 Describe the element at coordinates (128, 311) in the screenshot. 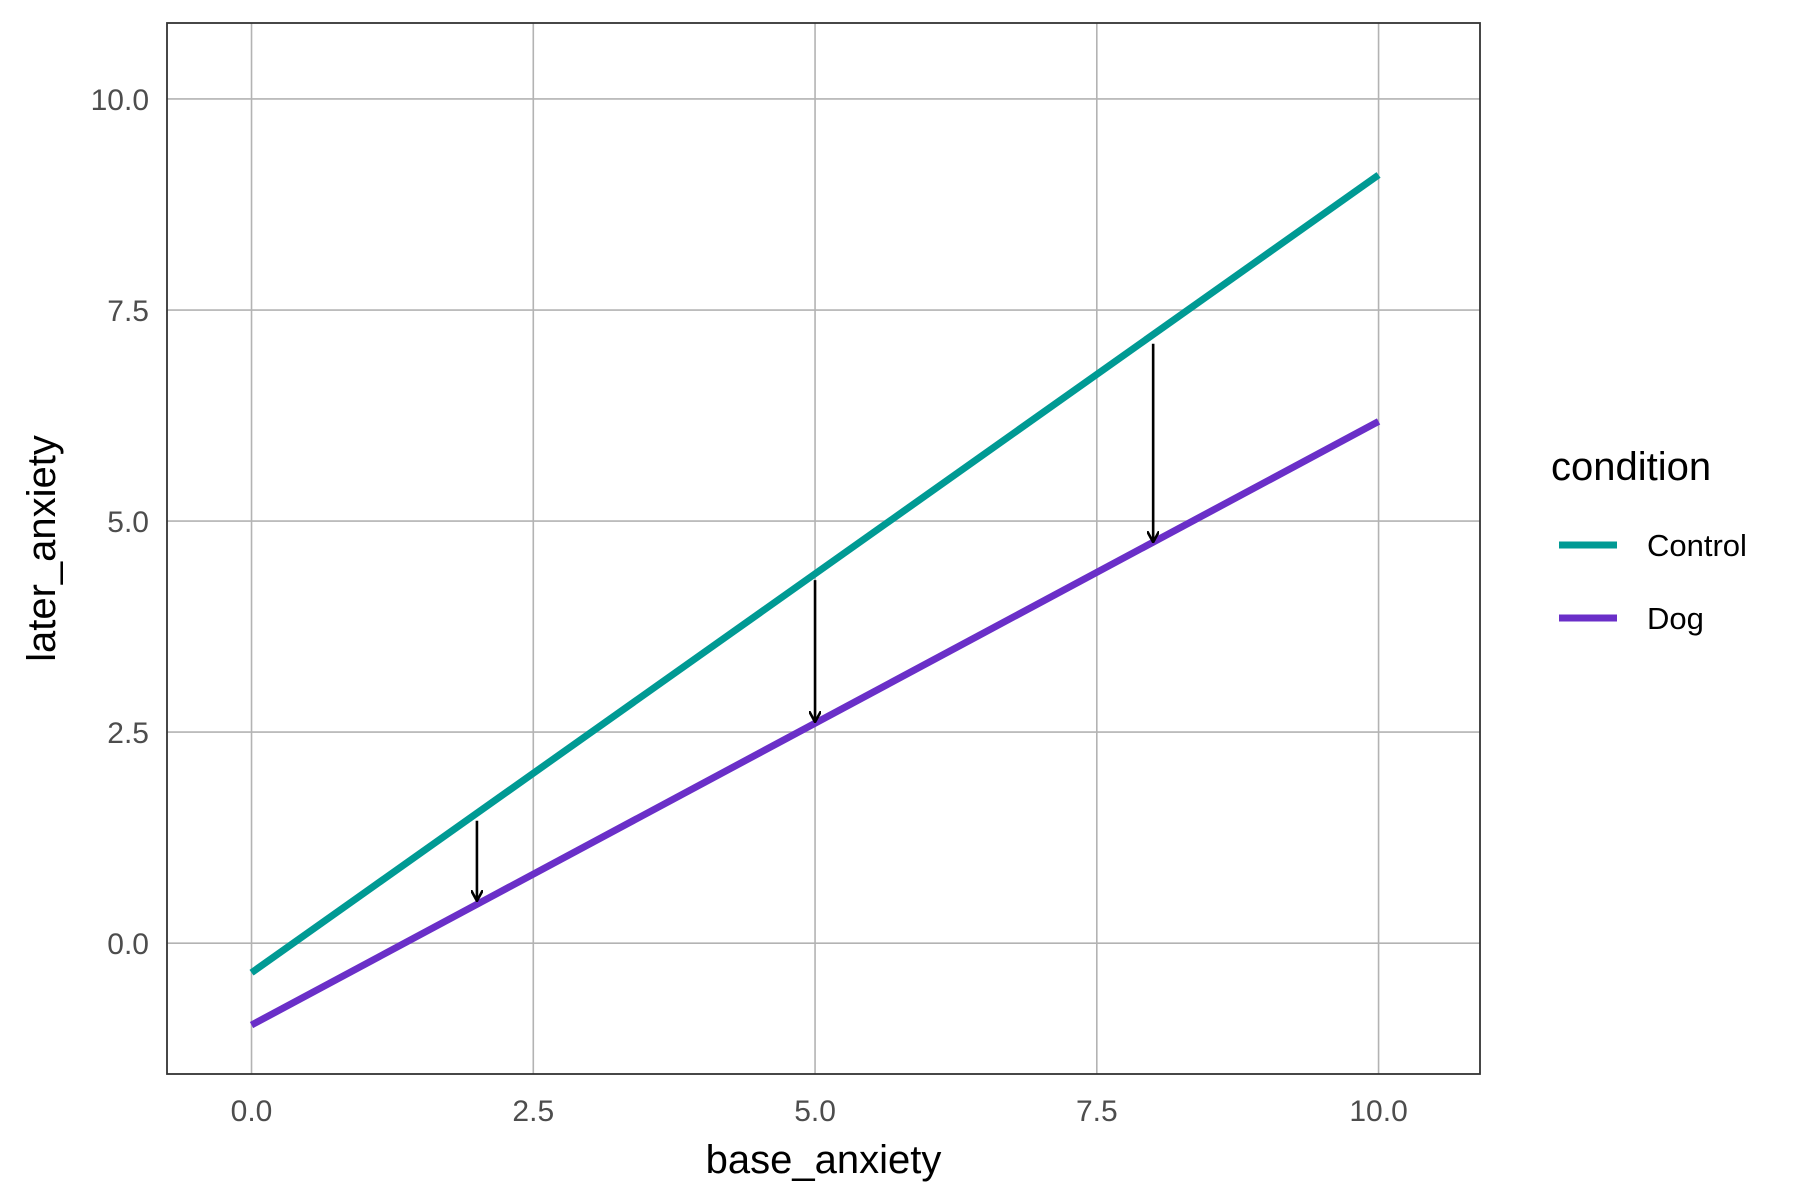

I see `y-tick-label: 7.5` at that location.